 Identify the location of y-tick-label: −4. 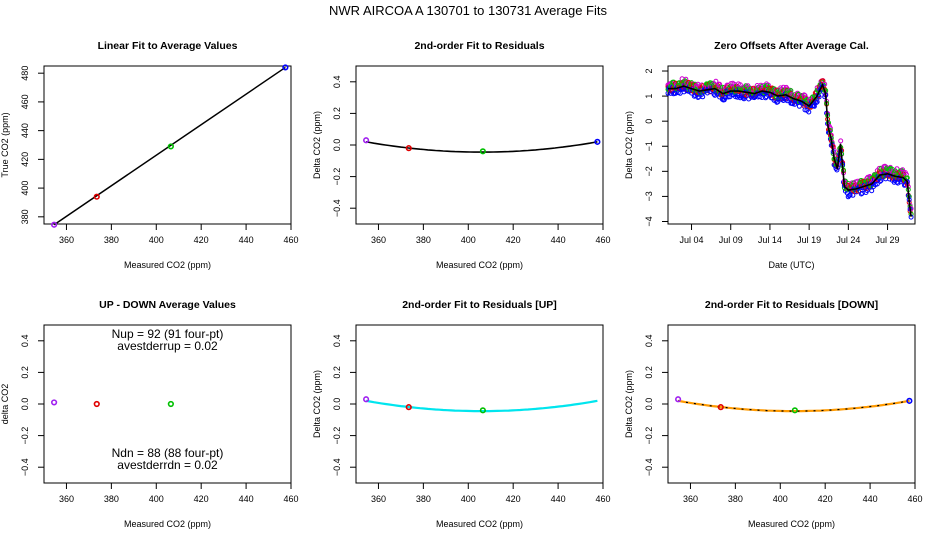
(649, 221).